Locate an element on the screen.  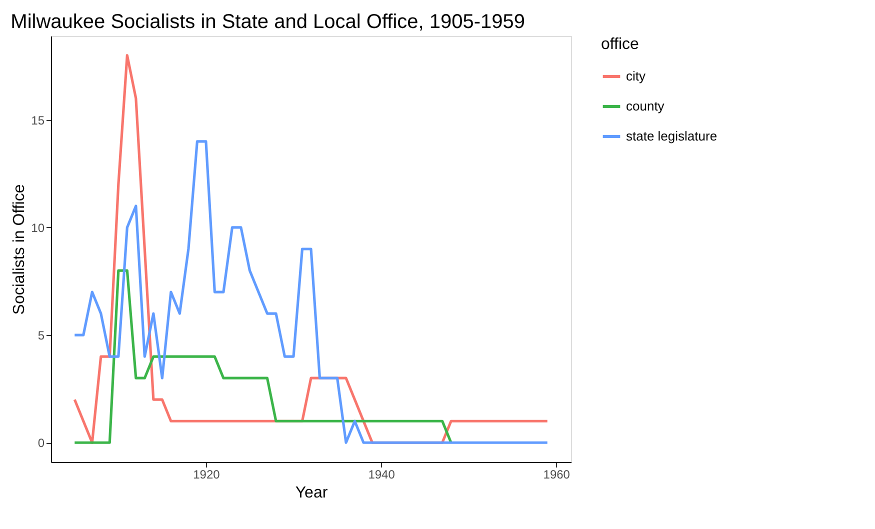
x-tick-label: 1920 is located at coordinates (206, 475).